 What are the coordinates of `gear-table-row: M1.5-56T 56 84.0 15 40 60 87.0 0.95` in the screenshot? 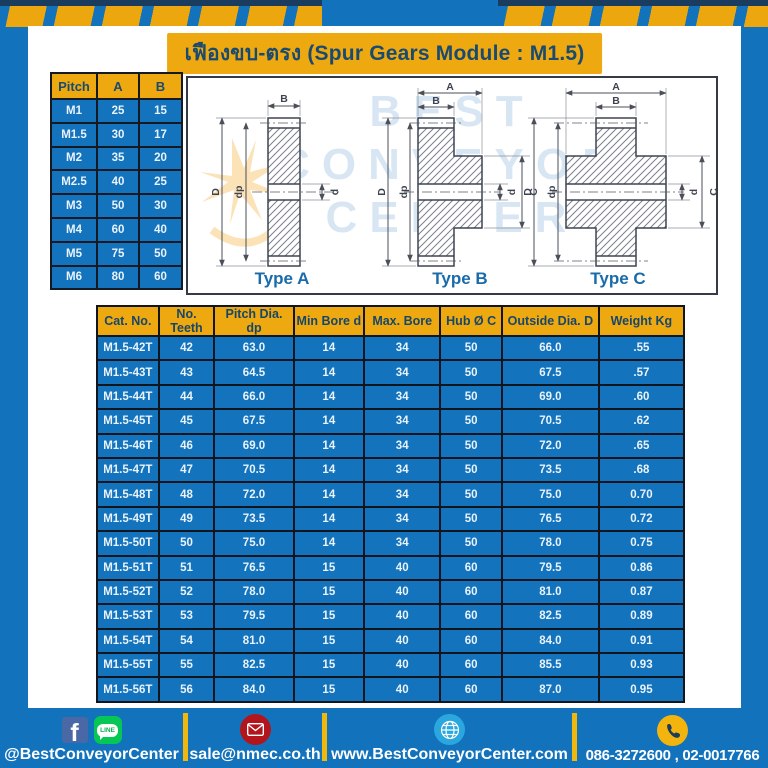 It's located at (391, 689).